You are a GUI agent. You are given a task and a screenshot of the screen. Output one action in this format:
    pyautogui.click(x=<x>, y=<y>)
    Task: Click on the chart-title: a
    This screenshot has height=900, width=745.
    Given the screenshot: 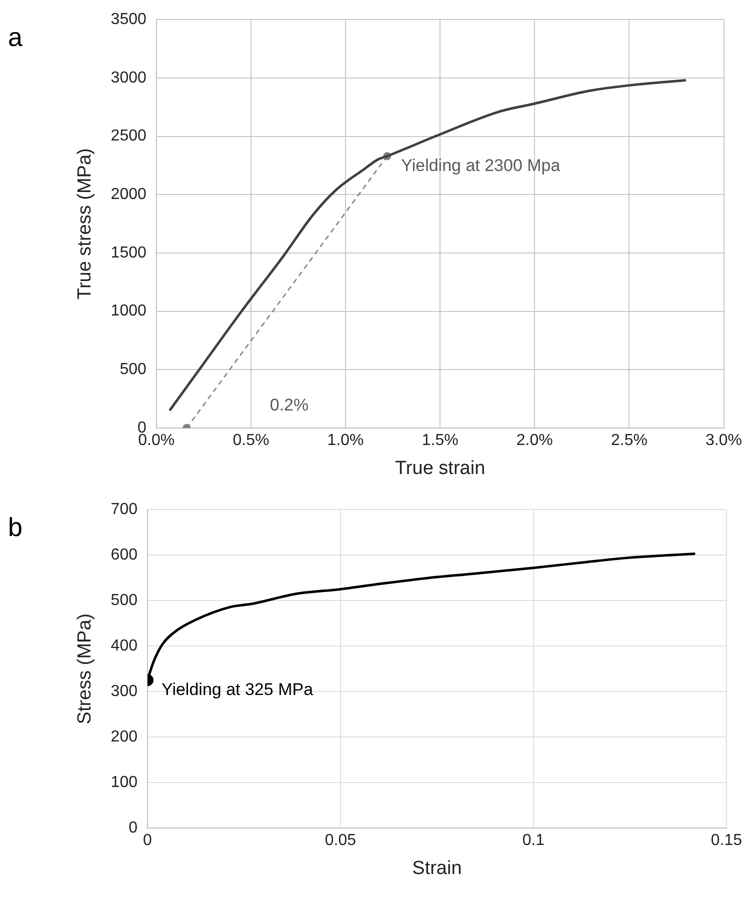 What is the action you would take?
    pyautogui.click(x=15, y=37)
    